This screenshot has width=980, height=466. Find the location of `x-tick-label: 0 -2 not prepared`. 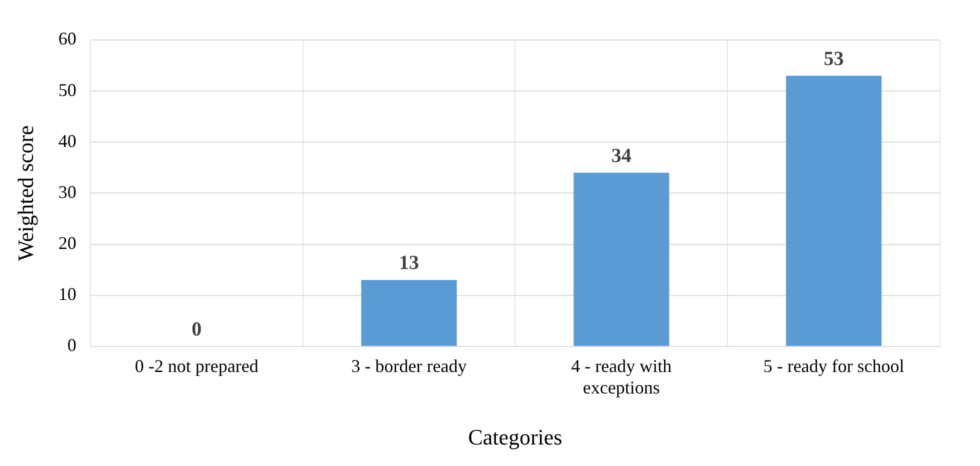

x-tick-label: 0 -2 not prepared is located at coordinates (196, 366).